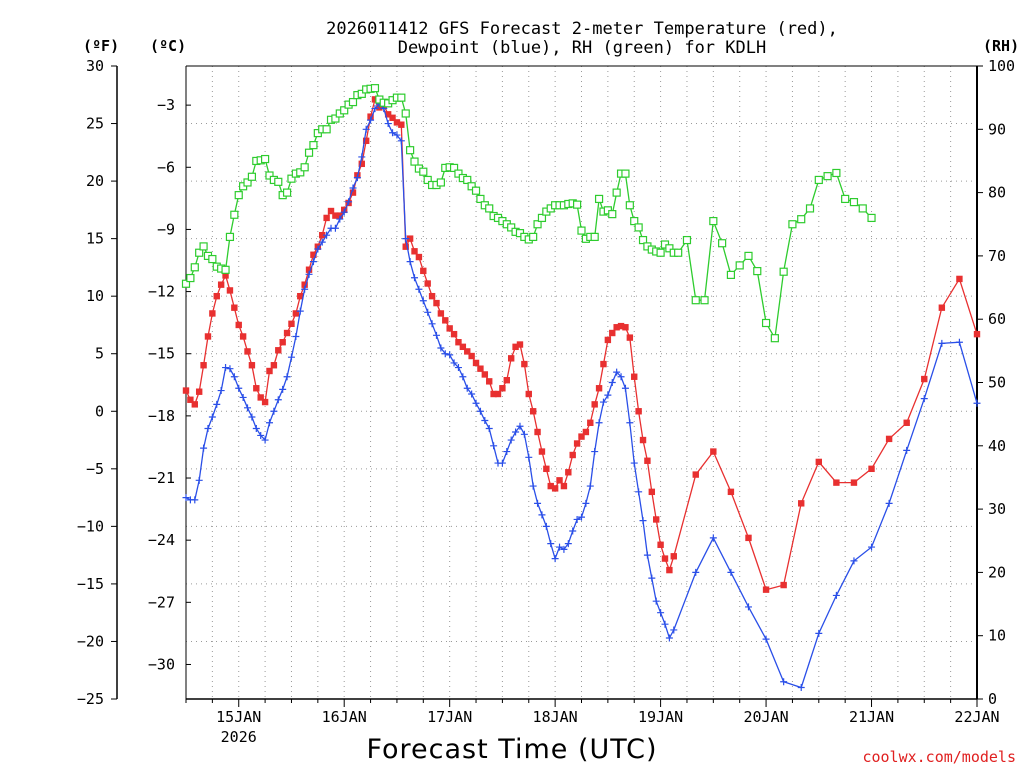 The height and width of the screenshot is (768, 1024). What do you see at coordinates (95, 296) in the screenshot?
I see `fahrenheit-tick-label: 10` at bounding box center [95, 296].